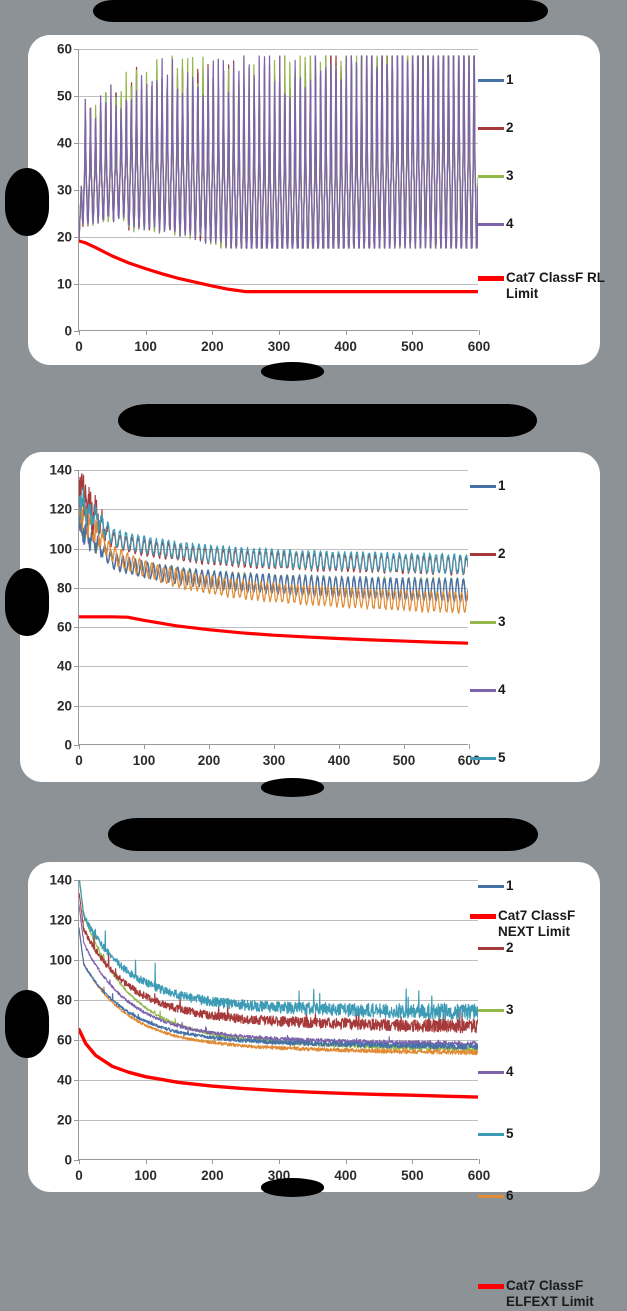 This screenshot has width=627, height=1311. I want to click on chart-next-xtick-label: 500, so click(404, 760).